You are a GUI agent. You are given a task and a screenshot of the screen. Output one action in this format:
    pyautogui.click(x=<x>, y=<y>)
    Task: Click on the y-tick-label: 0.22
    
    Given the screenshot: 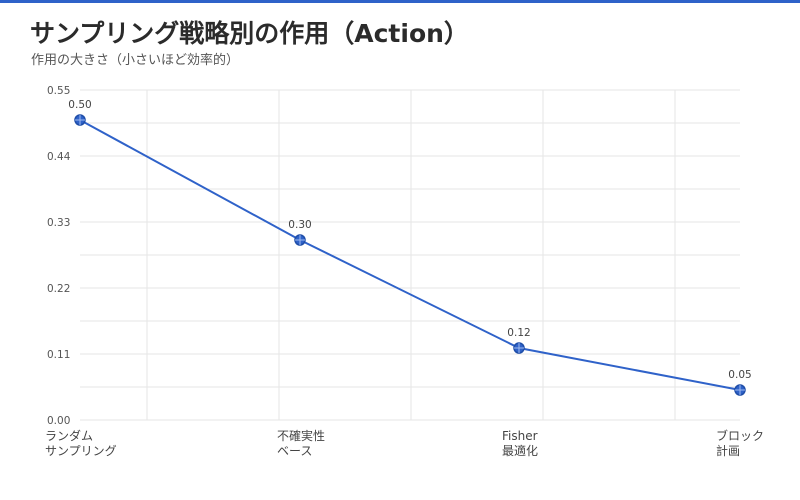 What is the action you would take?
    pyautogui.click(x=58, y=289)
    